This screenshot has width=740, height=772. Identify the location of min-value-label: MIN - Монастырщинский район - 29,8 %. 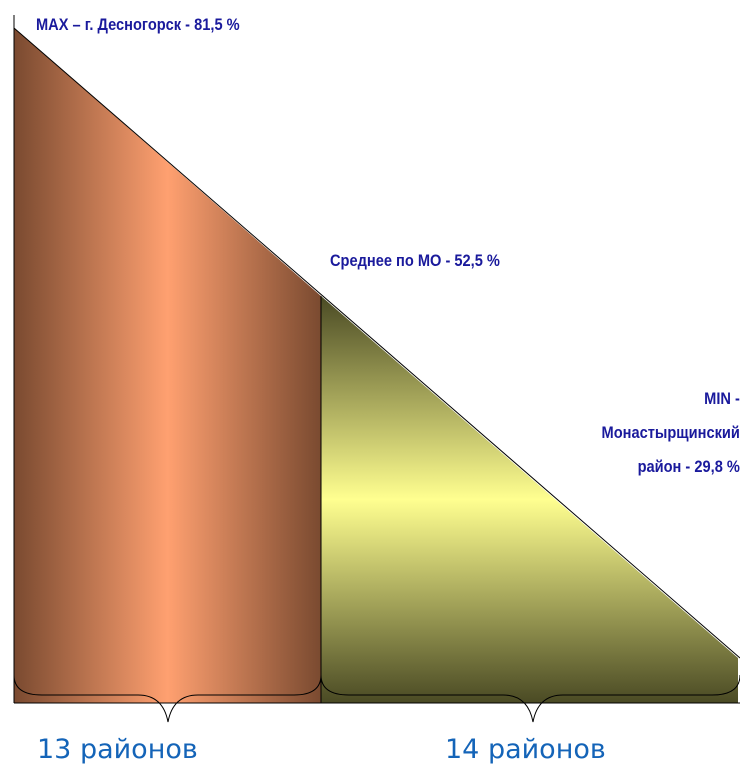
(671, 433).